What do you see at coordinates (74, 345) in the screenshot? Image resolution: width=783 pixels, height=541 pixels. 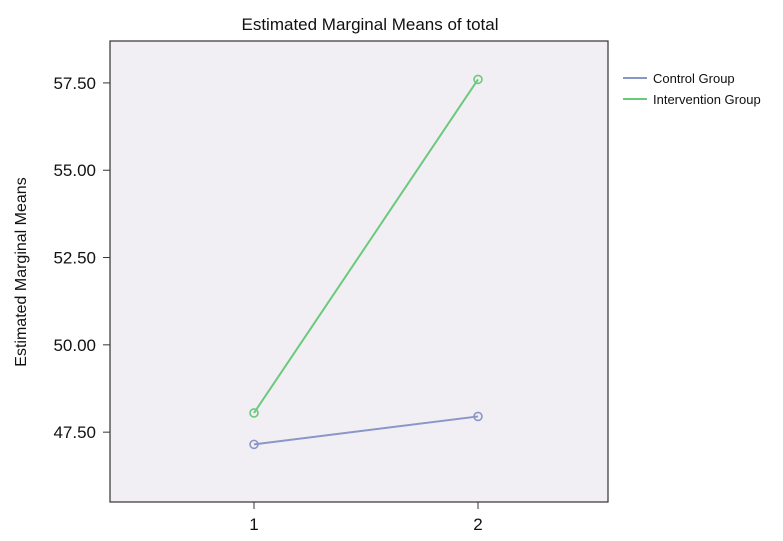 I see `y-tick-label: 50.00` at bounding box center [74, 345].